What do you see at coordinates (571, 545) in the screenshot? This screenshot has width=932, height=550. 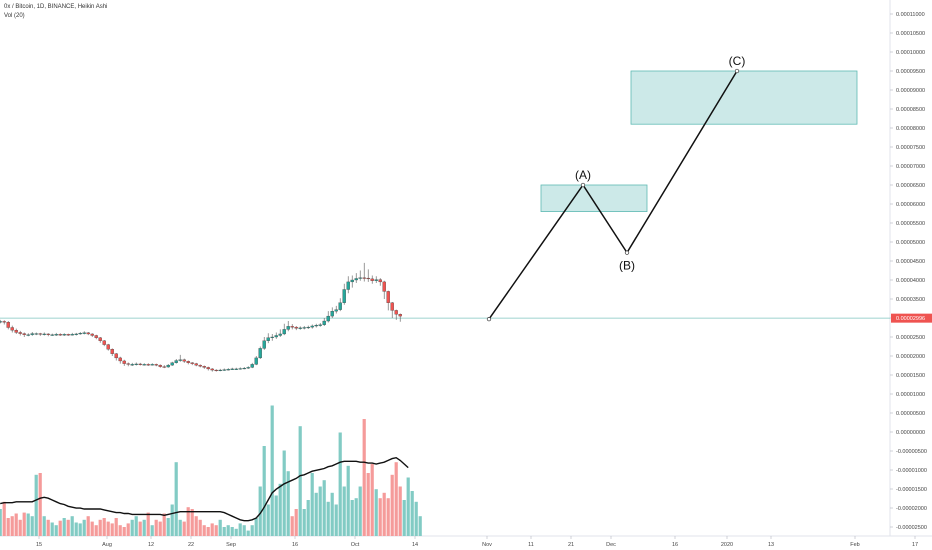 I see `time-tick-label: 21` at bounding box center [571, 545].